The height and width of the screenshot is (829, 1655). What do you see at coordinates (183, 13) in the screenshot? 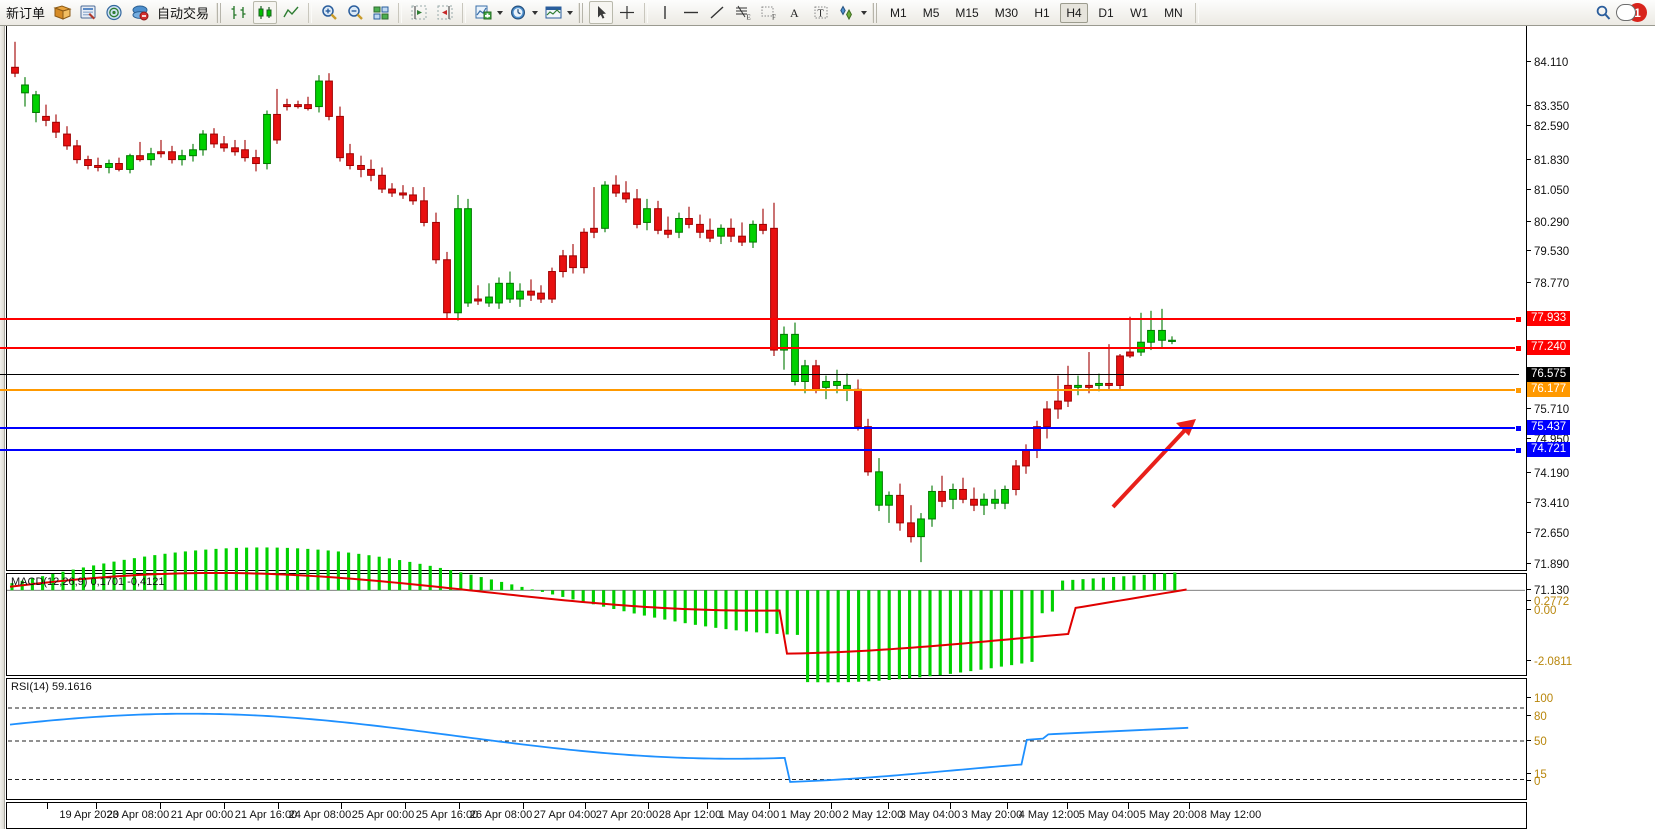
I see `autotrading-button: 自动交易` at bounding box center [183, 13].